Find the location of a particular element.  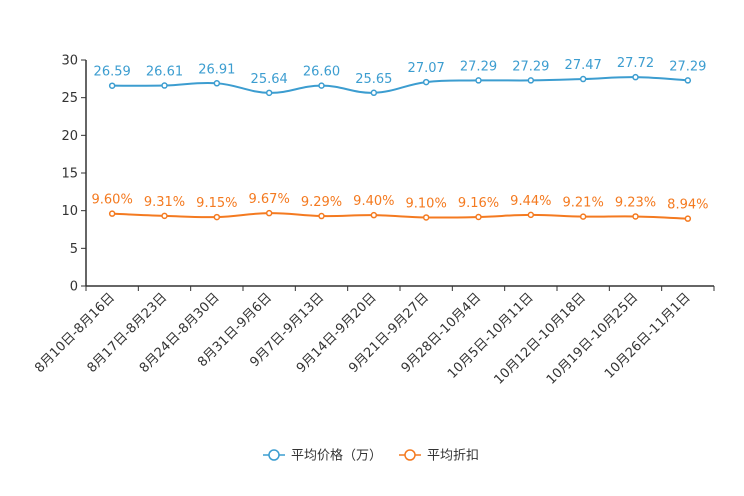

data-label: 9.31% is located at coordinates (164, 202).